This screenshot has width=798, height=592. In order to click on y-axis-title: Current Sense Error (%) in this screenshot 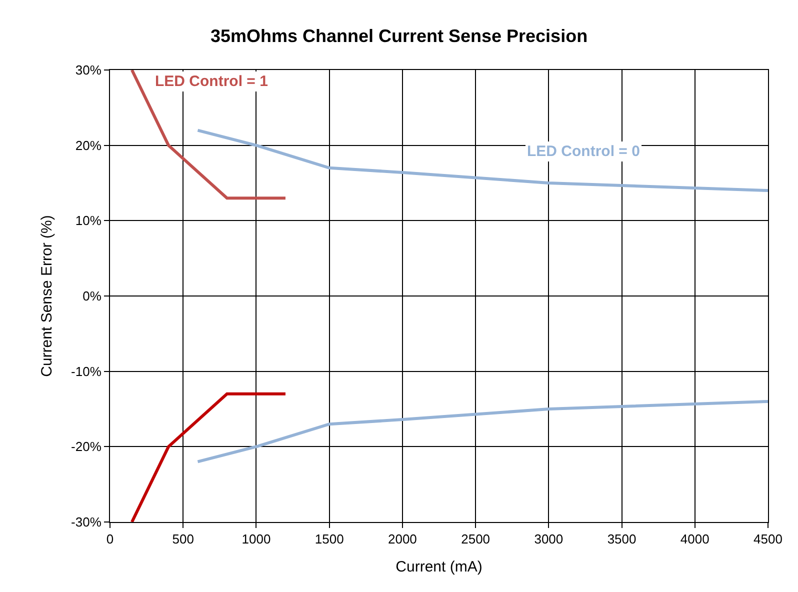, I will do `click(47, 296)`.